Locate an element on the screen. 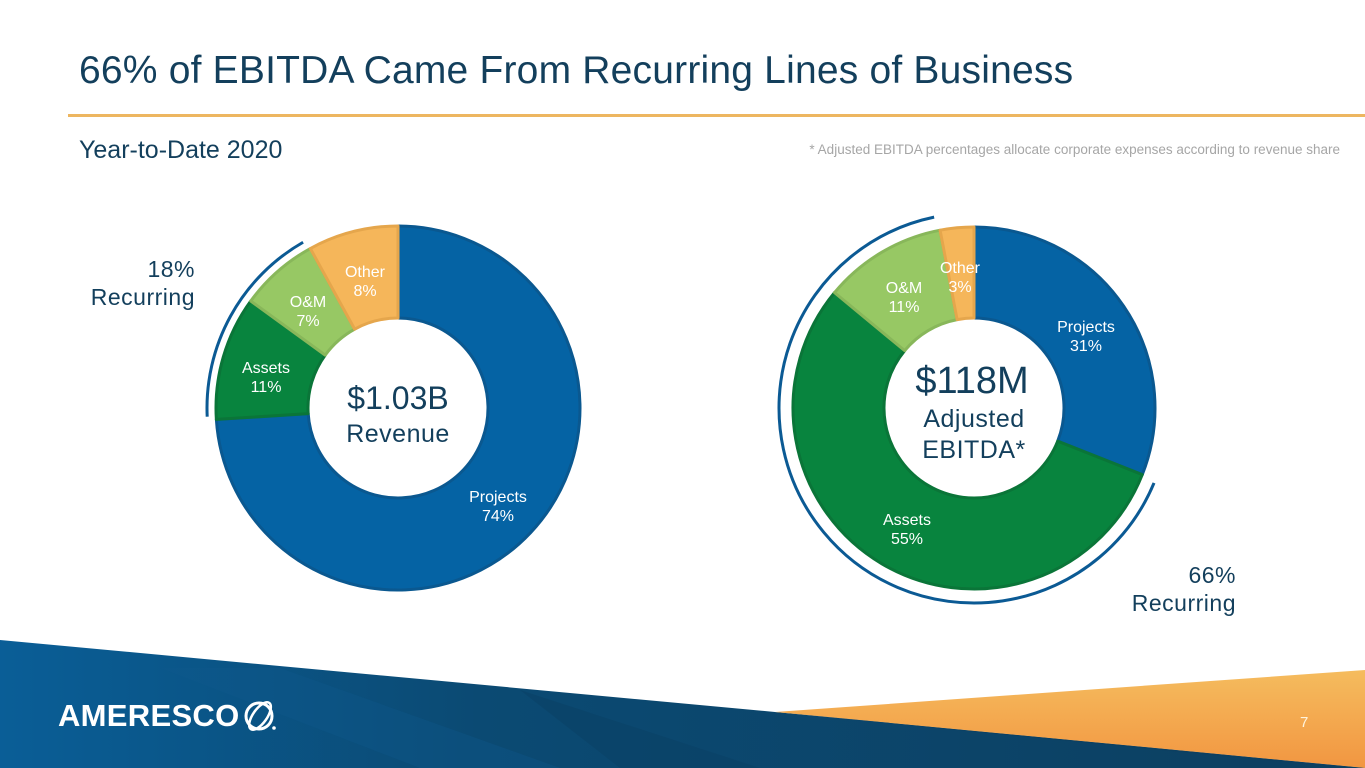 The image size is (1365, 768). slice-label-value: 7% is located at coordinates (307, 321).